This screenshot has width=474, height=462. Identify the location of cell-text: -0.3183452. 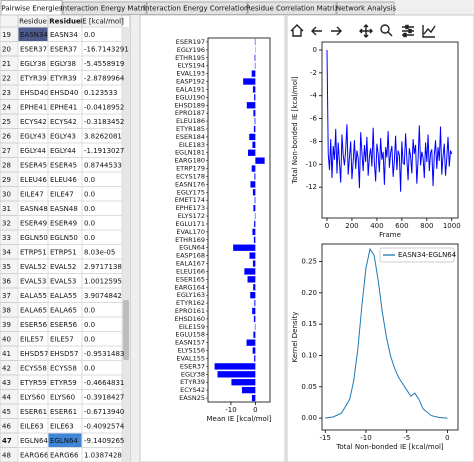
(104, 122).